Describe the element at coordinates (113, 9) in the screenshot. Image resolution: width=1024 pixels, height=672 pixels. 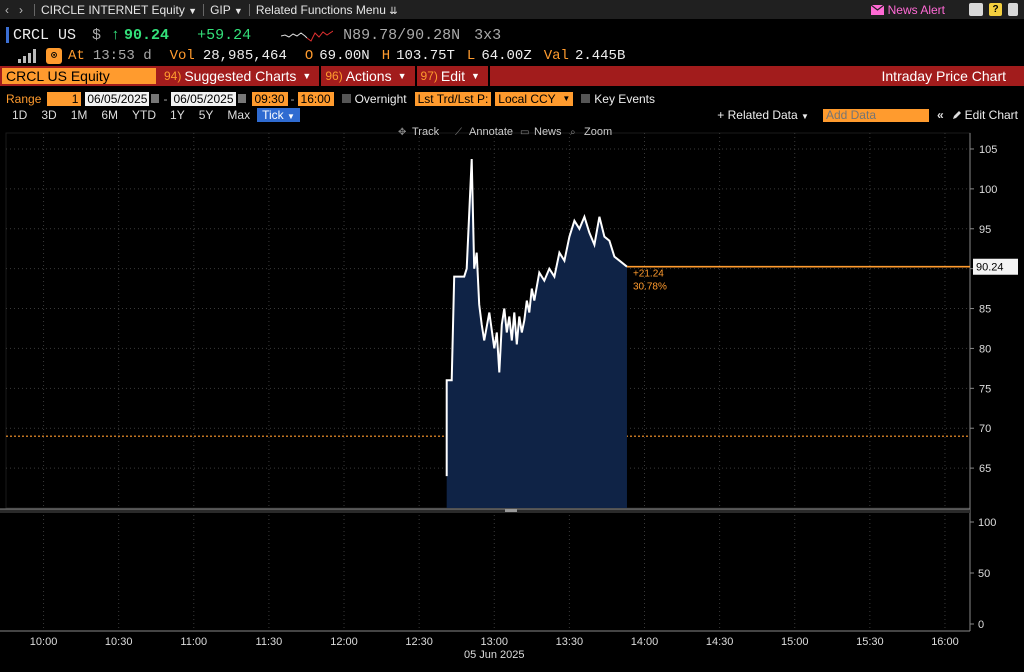
I see `security-menu-label: CIRCLE INTERNET Equity` at that location.